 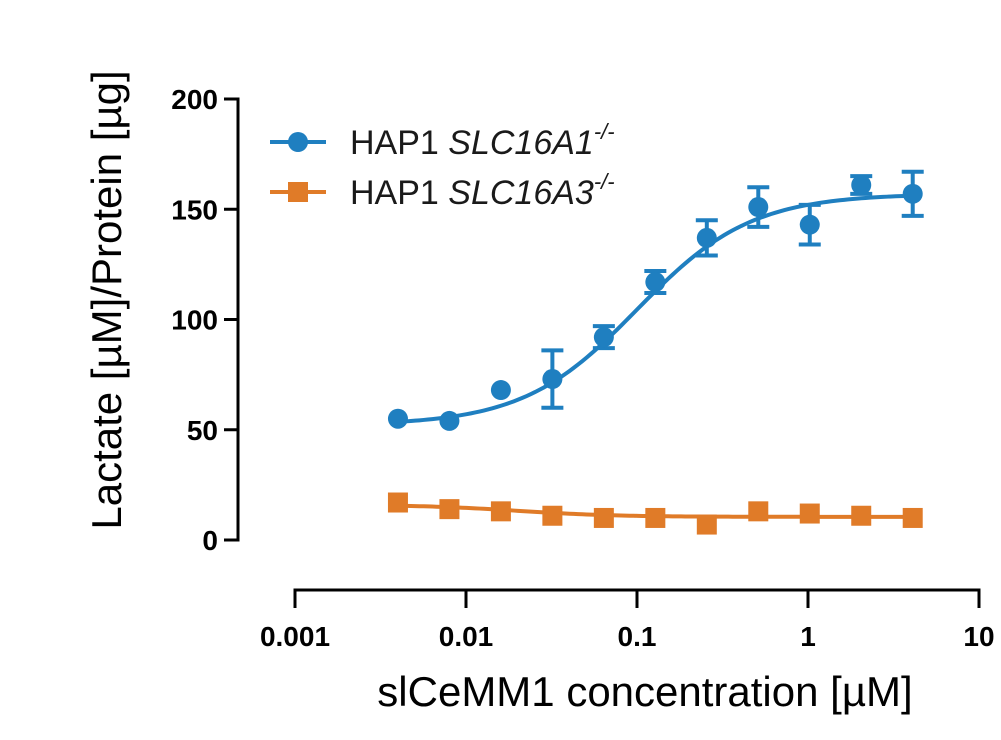 I want to click on y-tick-label: 0, so click(x=210, y=540).